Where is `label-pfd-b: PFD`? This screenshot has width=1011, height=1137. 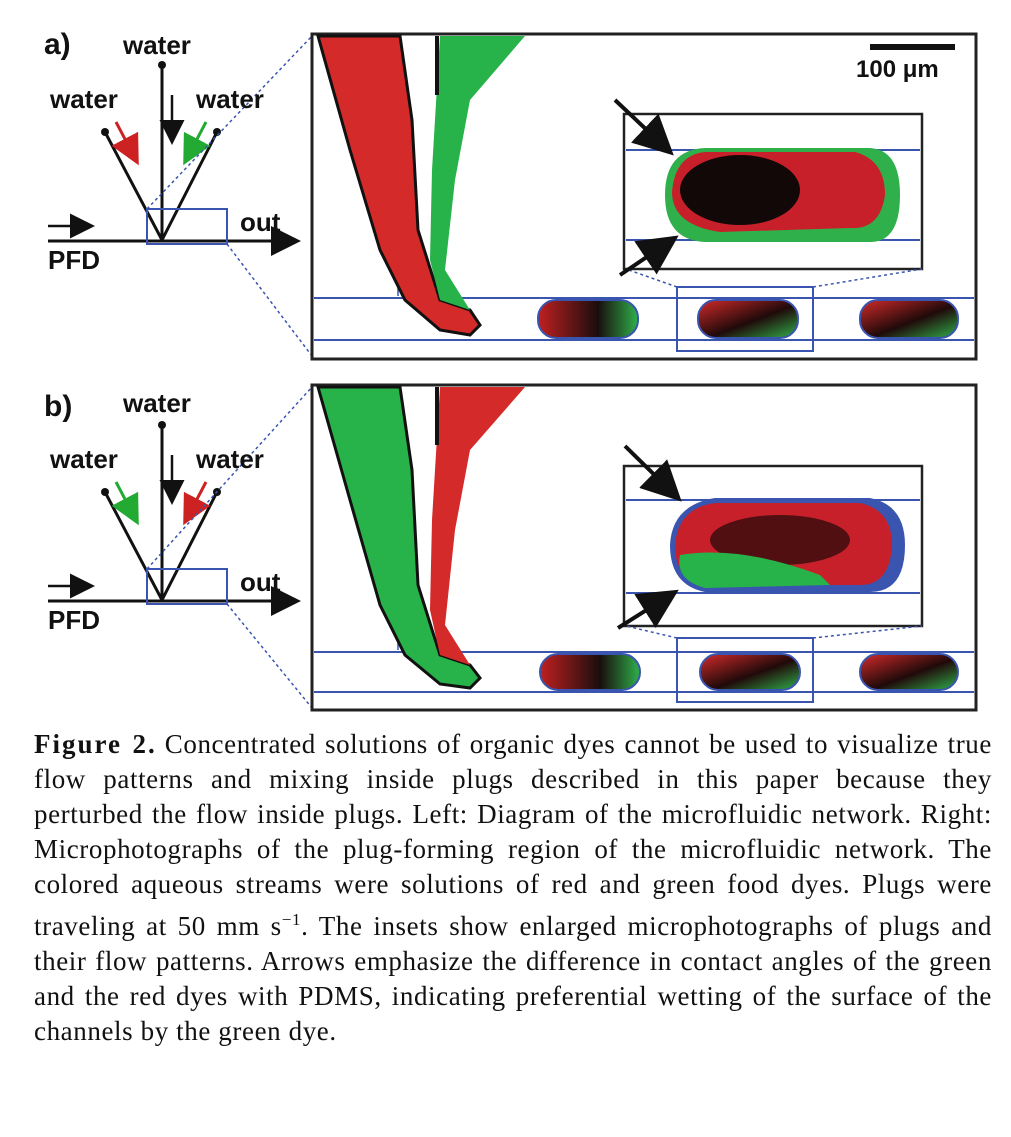
label-pfd-b: PFD is located at coordinates (74, 620).